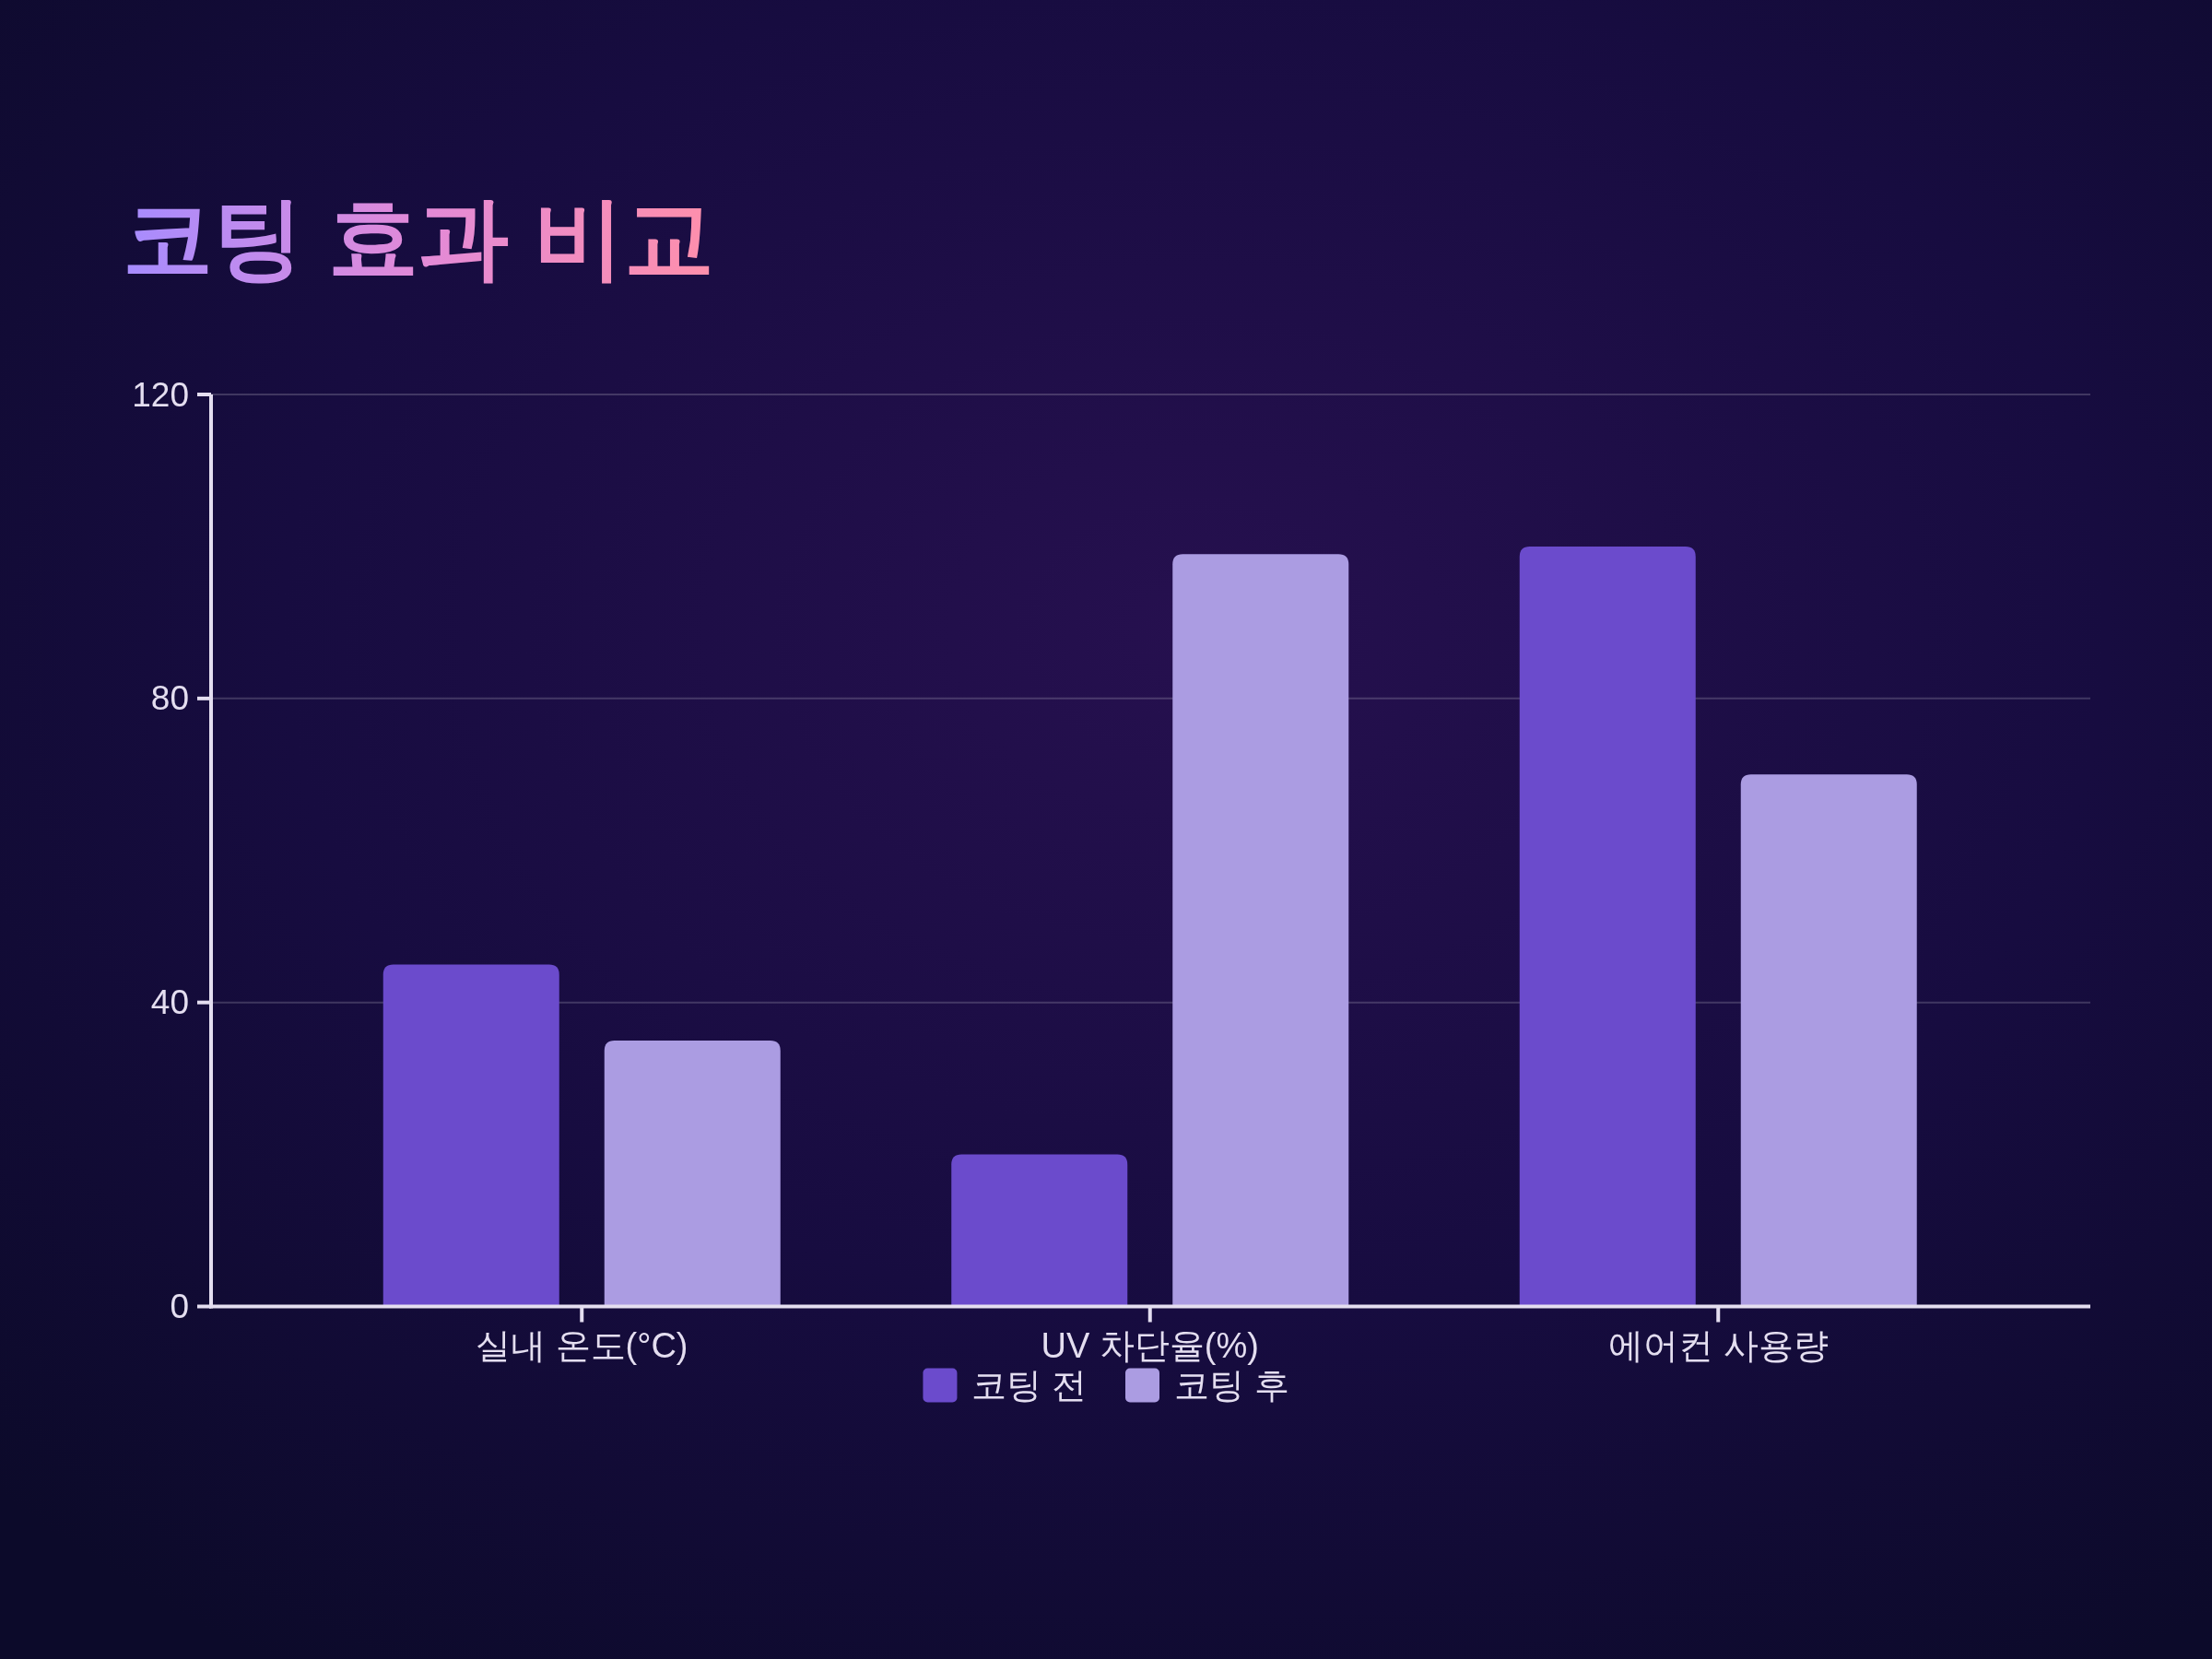 The width and height of the screenshot is (2212, 1659). What do you see at coordinates (160, 394) in the screenshot?
I see `y-tick-label: 120` at bounding box center [160, 394].